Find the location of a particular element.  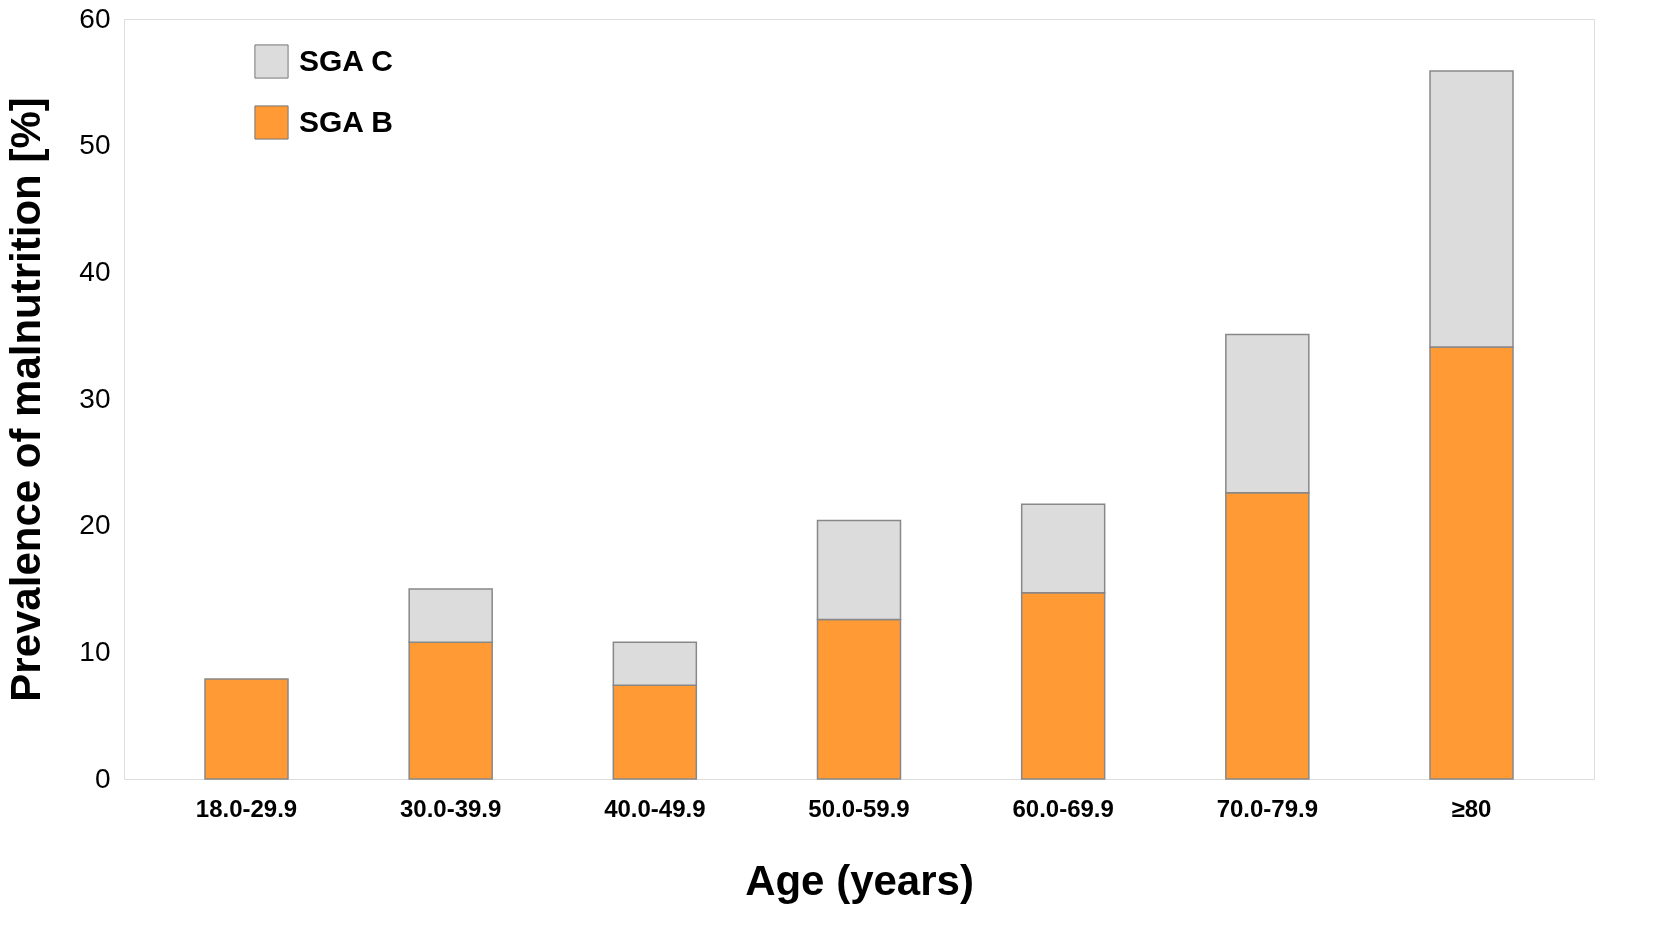

y-tick-label: 0 is located at coordinates (102, 778).